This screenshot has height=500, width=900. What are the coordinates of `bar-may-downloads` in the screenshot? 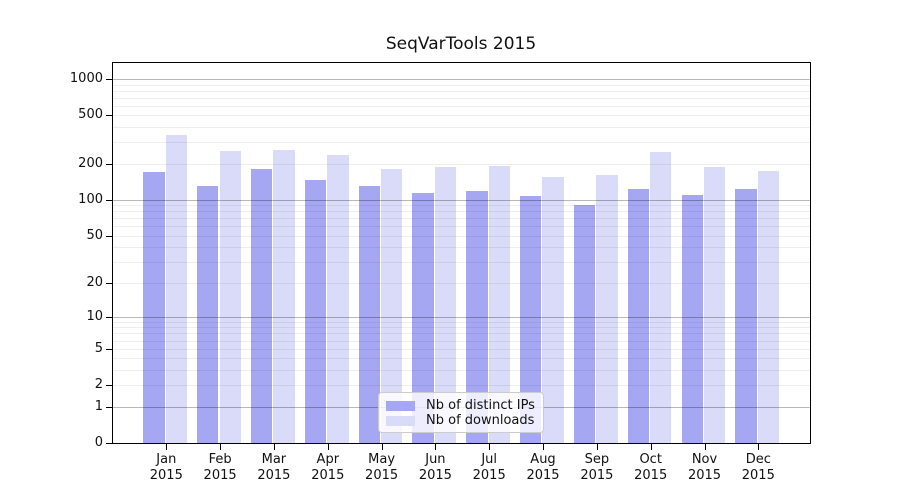 It's located at (392, 305).